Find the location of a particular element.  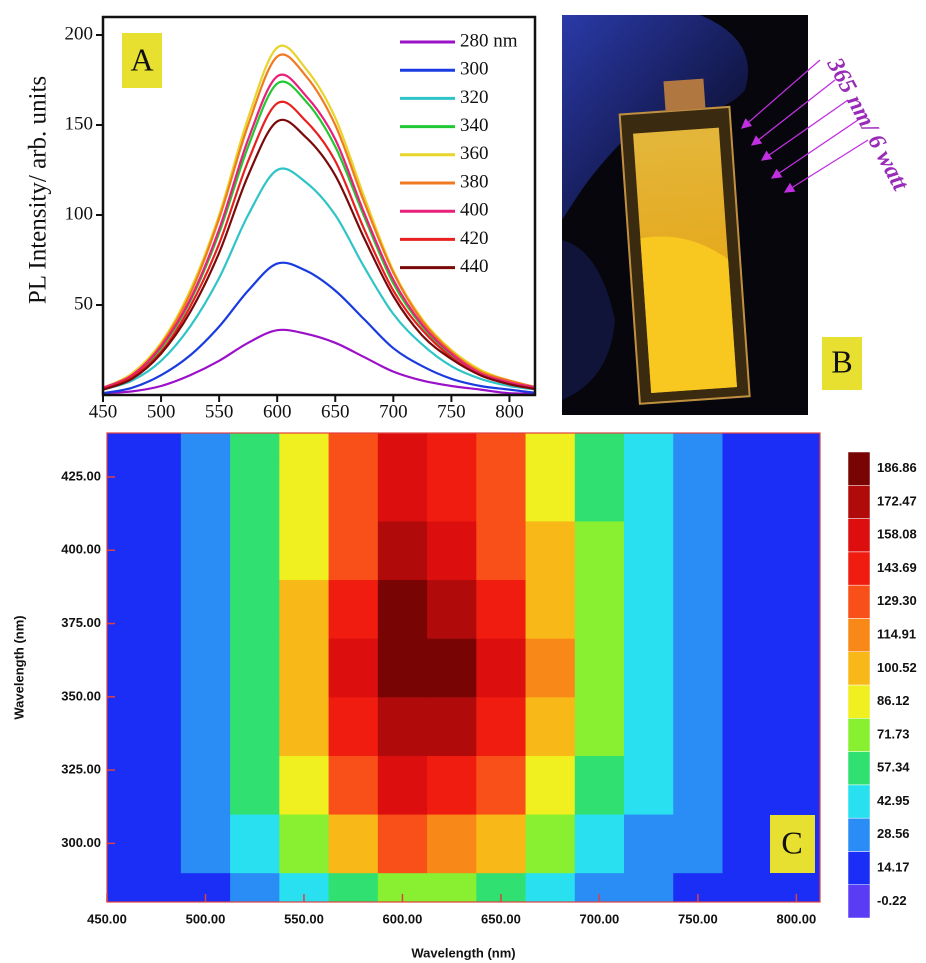

x-axis-label: Wavelength (nm) is located at coordinates (463, 952).